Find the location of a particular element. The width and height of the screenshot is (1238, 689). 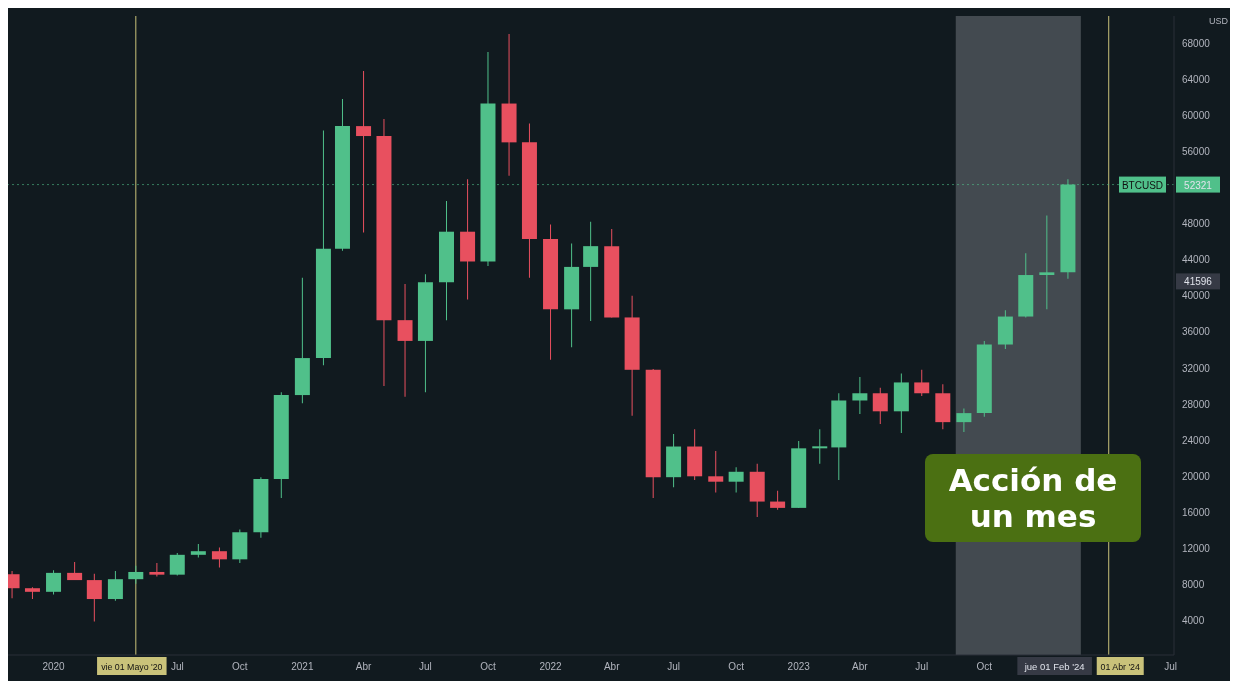

y-tick-label: 44000 is located at coordinates (1196, 260).